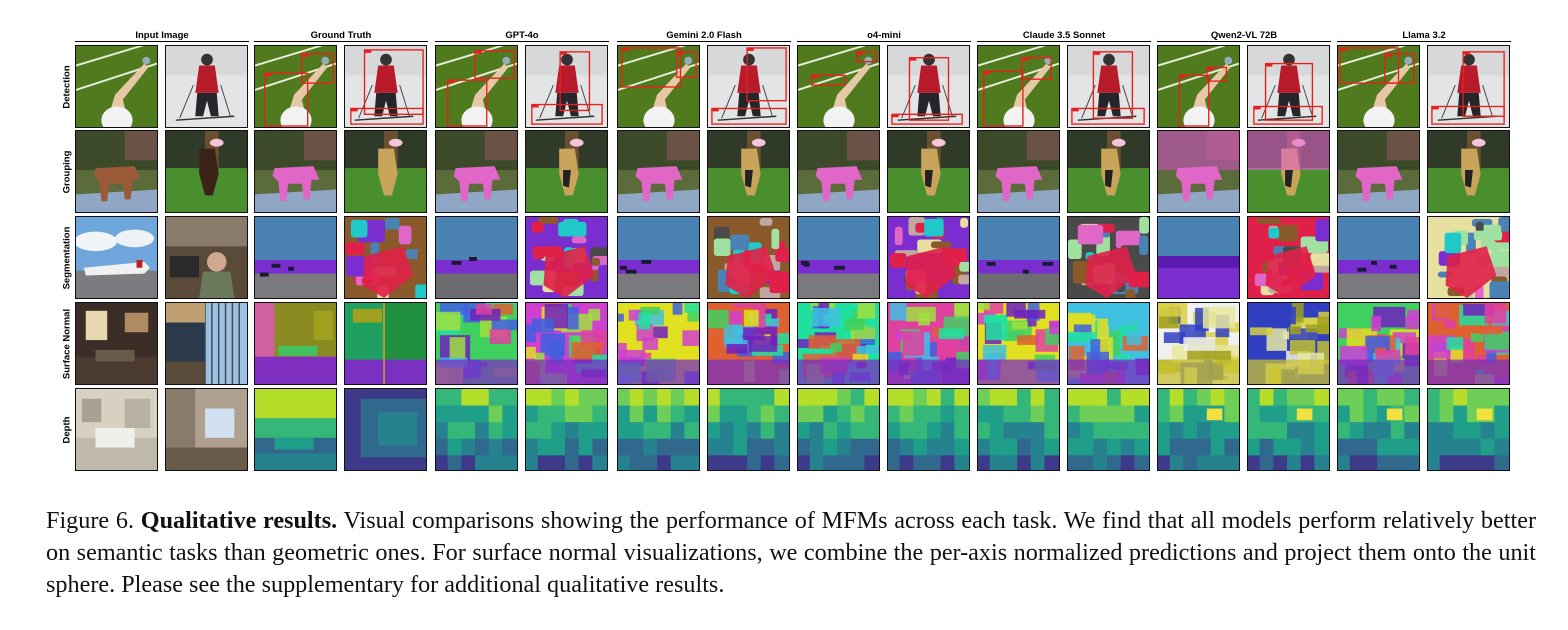  Describe the element at coordinates (239, 520) in the screenshot. I see `caption-title: Qualitative results.` at that location.